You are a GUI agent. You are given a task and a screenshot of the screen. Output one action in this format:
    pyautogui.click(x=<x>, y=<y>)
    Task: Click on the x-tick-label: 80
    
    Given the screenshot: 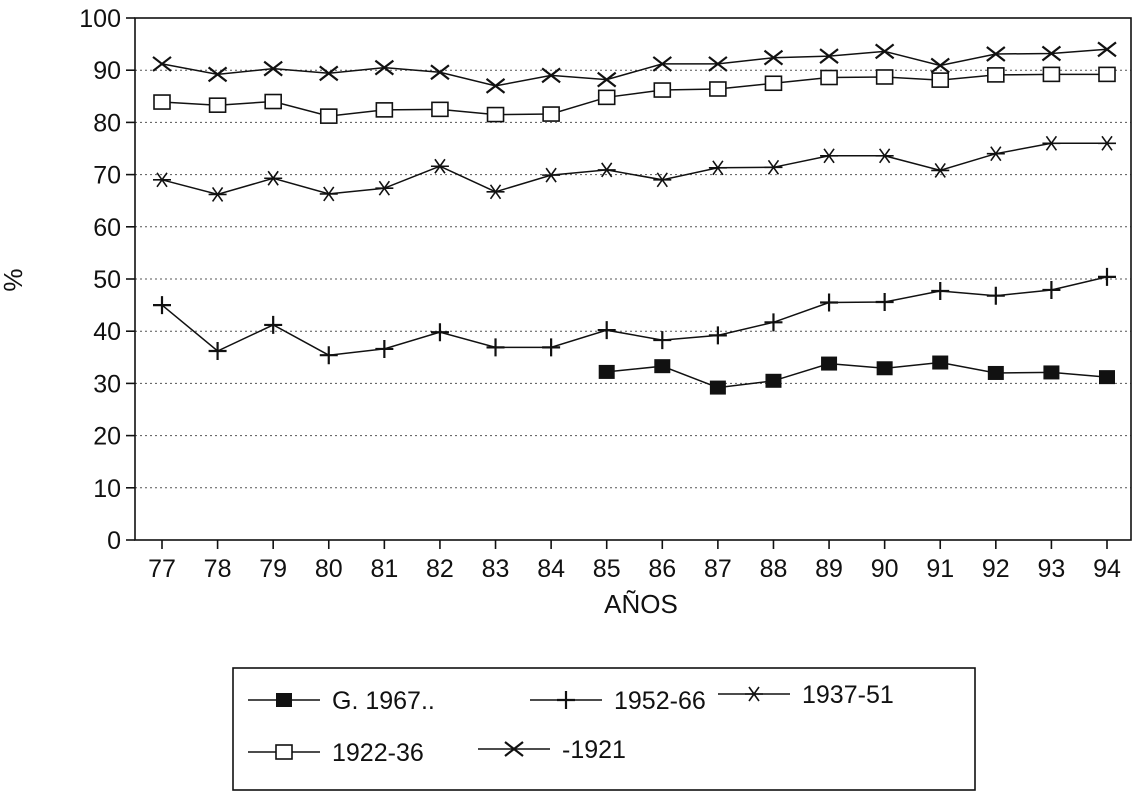 What is the action you would take?
    pyautogui.click(x=329, y=569)
    